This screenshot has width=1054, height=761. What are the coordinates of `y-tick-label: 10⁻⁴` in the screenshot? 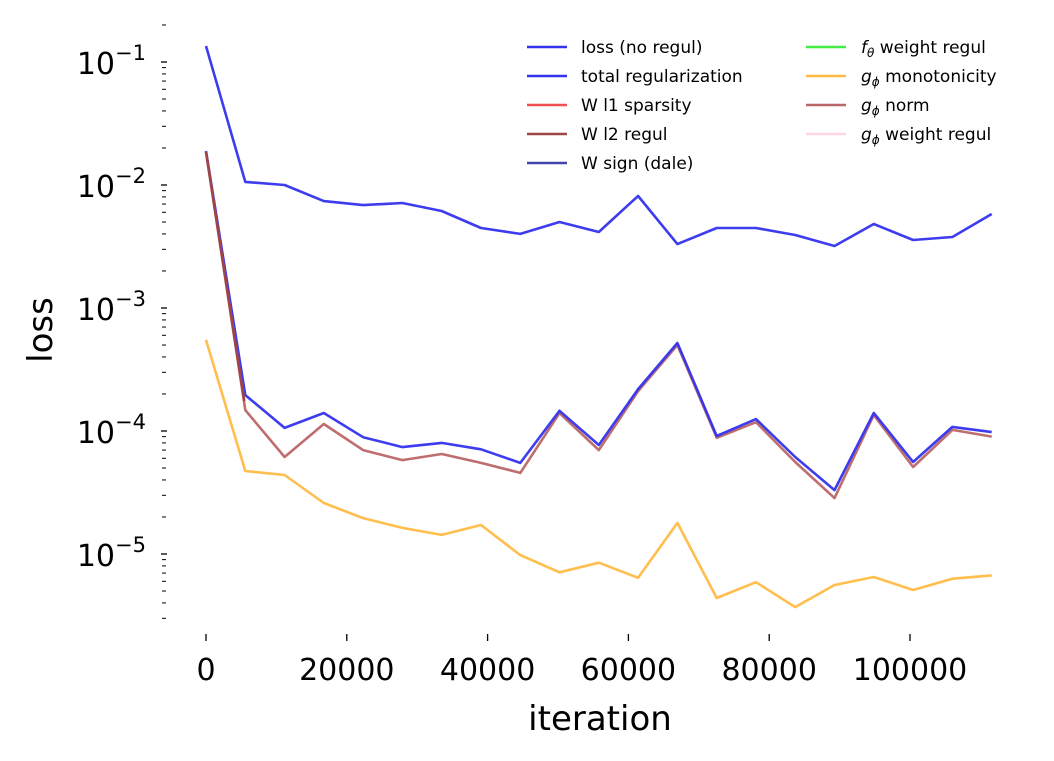 It's located at (111, 430).